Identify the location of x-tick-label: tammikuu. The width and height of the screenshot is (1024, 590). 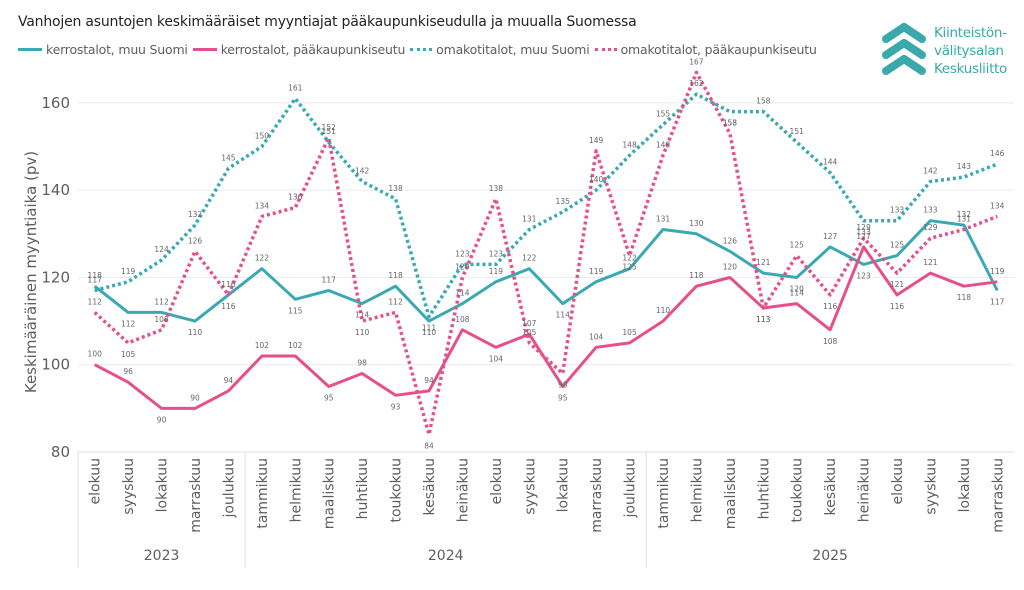
(664, 493).